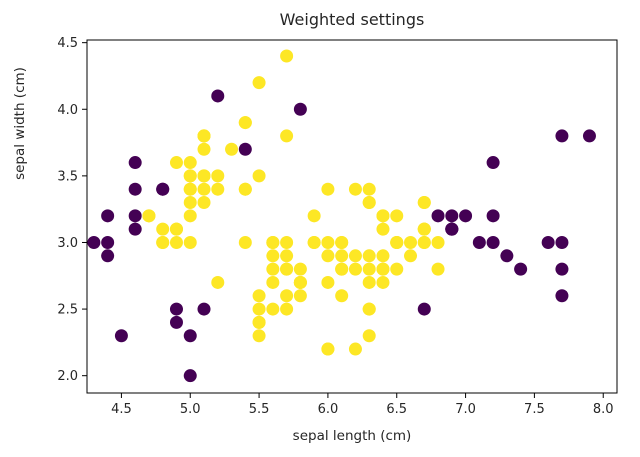 The width and height of the screenshot is (640, 457). I want to click on x-tick-label: 5.0, so click(190, 409).